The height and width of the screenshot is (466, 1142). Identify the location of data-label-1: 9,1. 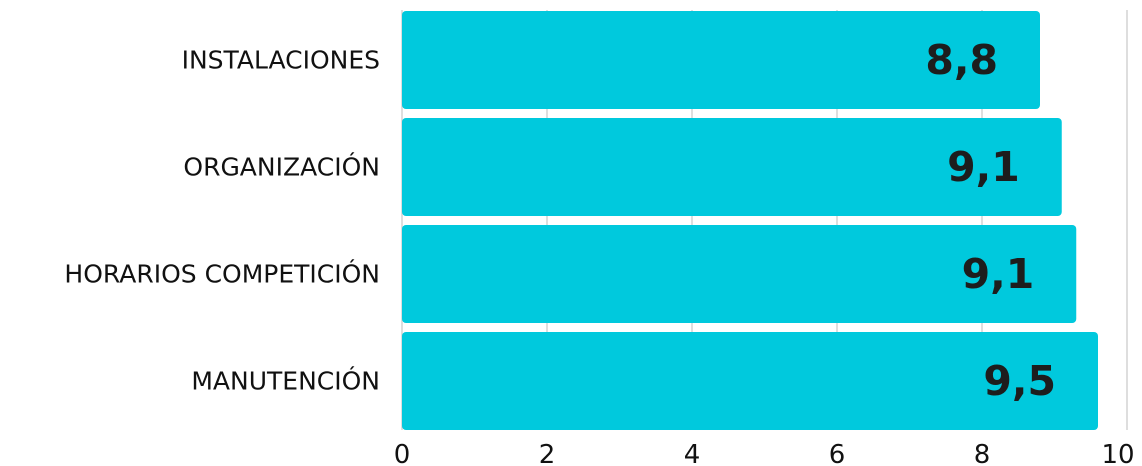
(983, 167).